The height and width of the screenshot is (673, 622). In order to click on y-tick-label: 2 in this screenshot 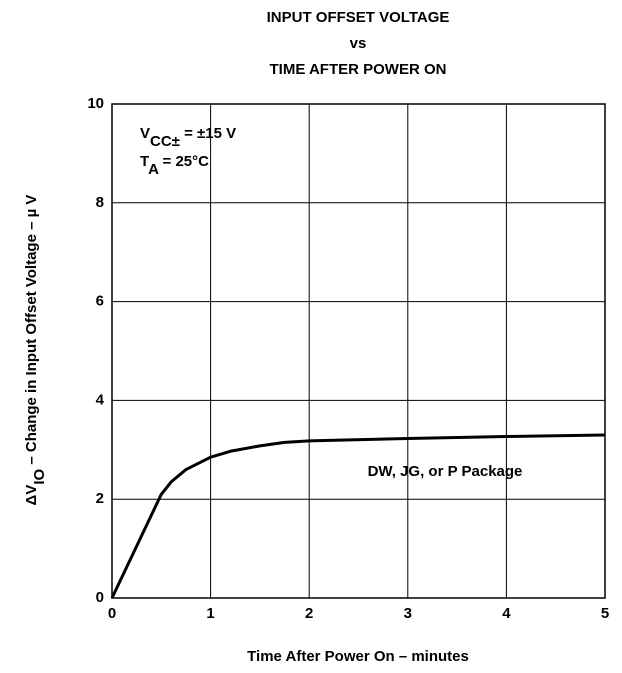, I will do `click(100, 498)`.